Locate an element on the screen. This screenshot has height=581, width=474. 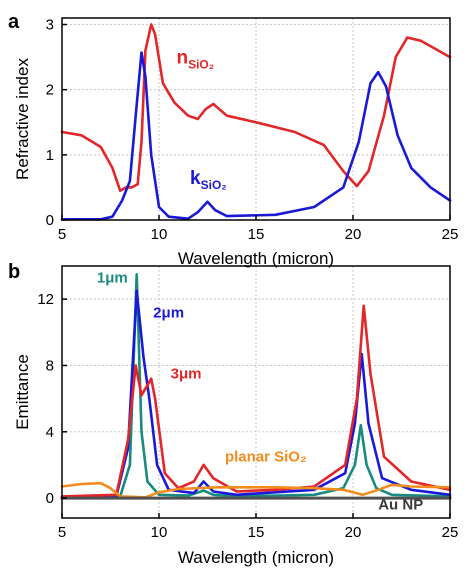
panel-a-x-tick-label: 25 is located at coordinates (450, 234).